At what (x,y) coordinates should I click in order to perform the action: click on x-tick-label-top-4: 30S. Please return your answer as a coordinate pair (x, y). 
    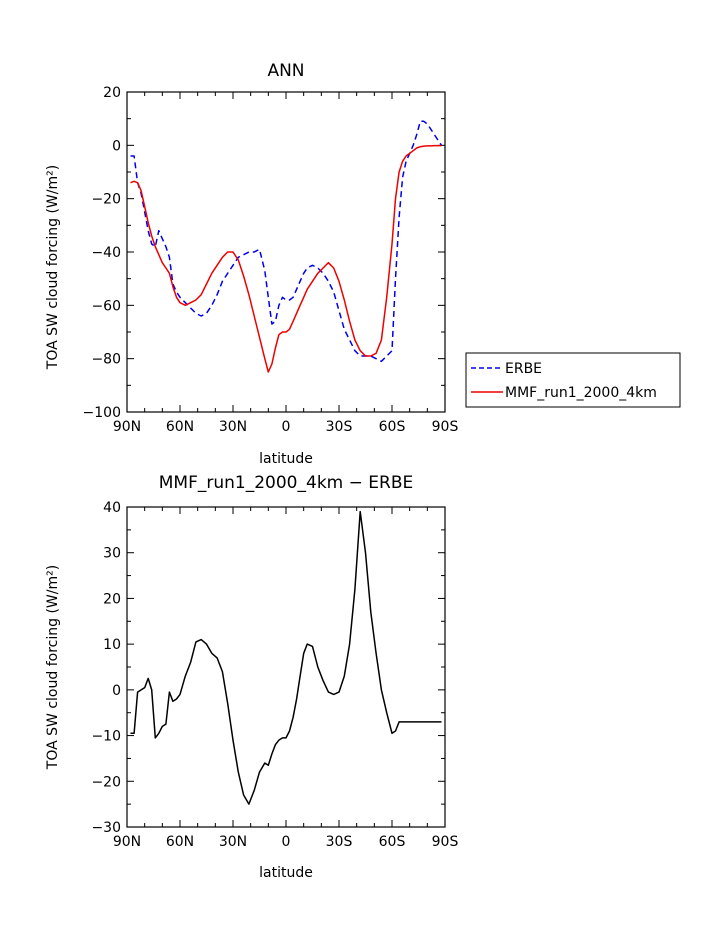
    Looking at the image, I should click on (339, 427).